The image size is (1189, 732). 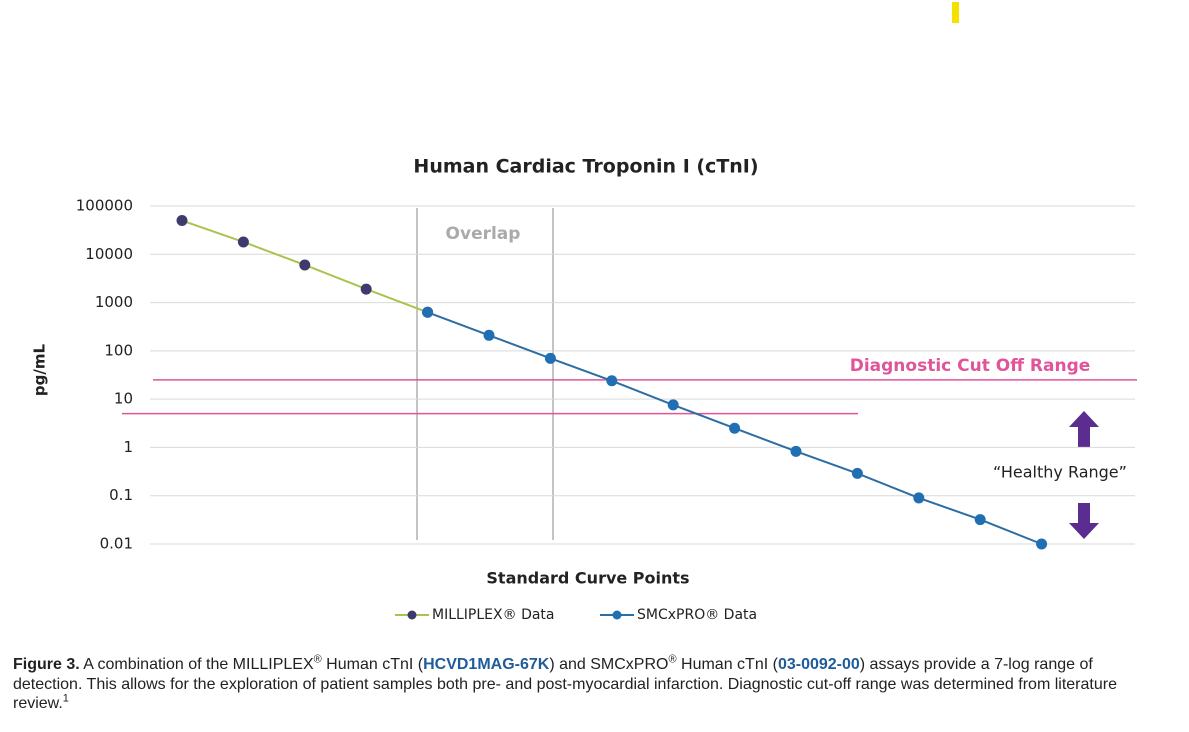 I want to click on cutoff-label: Diagnostic Cut Off Range, so click(x=970, y=366).